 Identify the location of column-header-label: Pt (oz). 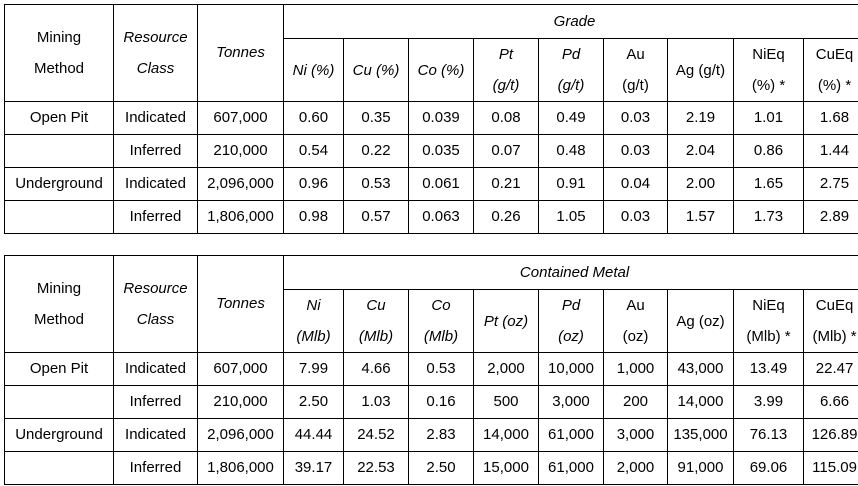
(506, 321).